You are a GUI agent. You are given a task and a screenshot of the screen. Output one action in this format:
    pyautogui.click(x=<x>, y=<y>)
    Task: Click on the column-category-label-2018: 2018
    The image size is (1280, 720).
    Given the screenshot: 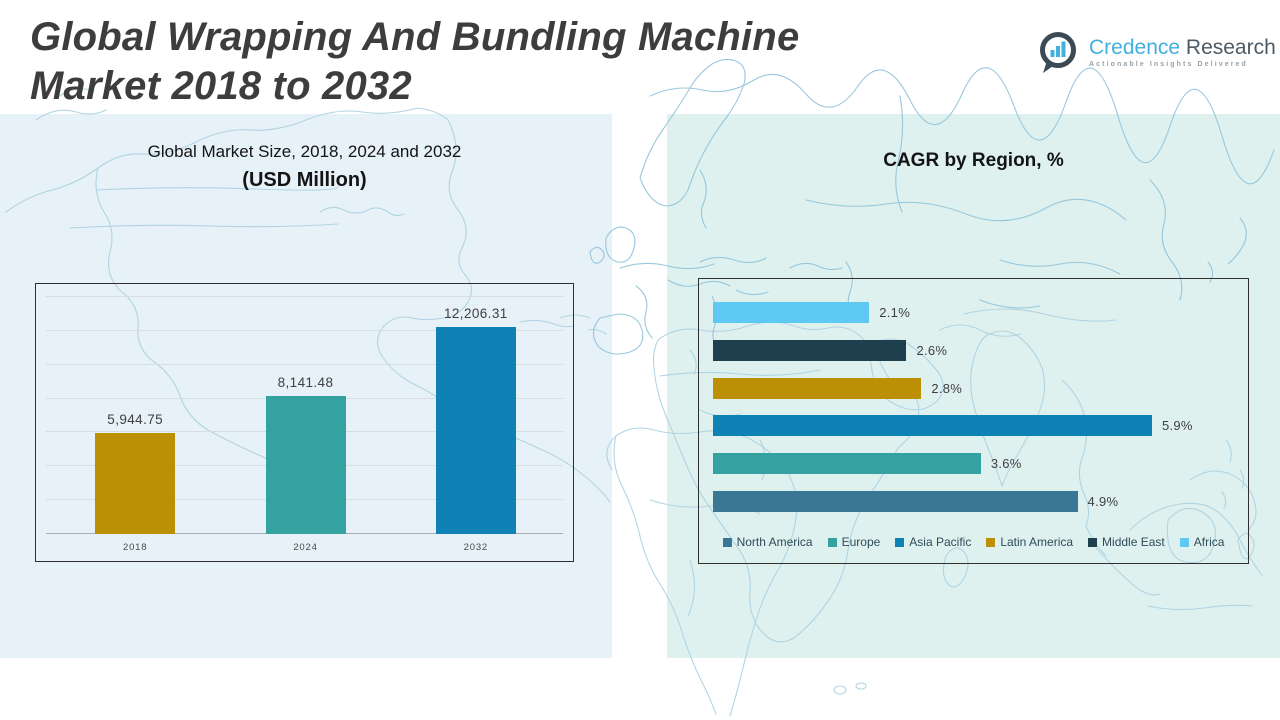 What is the action you would take?
    pyautogui.click(x=135, y=547)
    